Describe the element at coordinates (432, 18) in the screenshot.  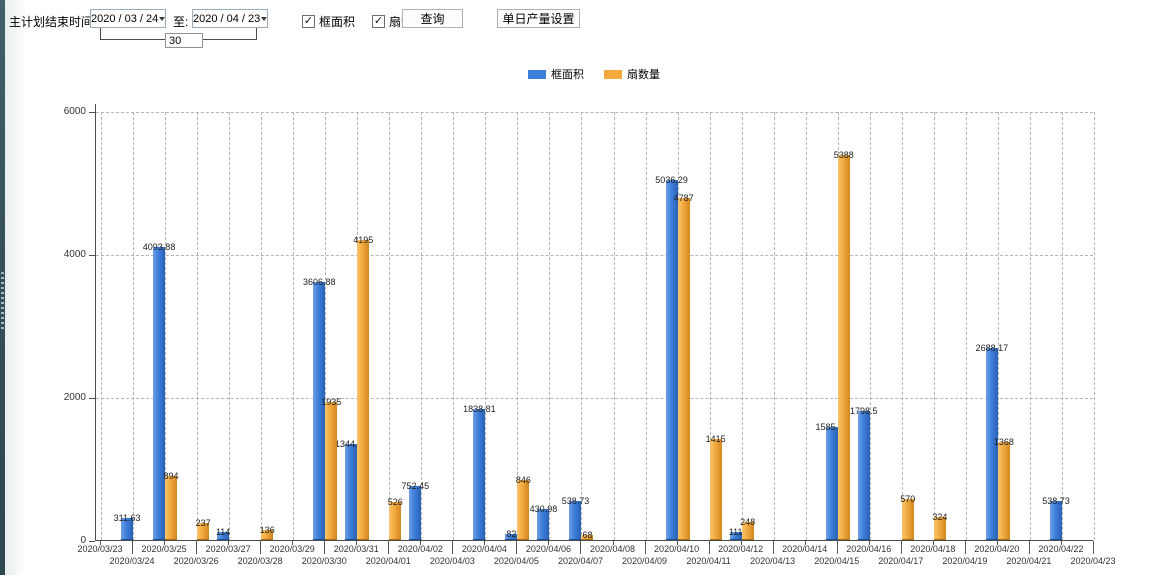
I see `query-button: 查询` at that location.